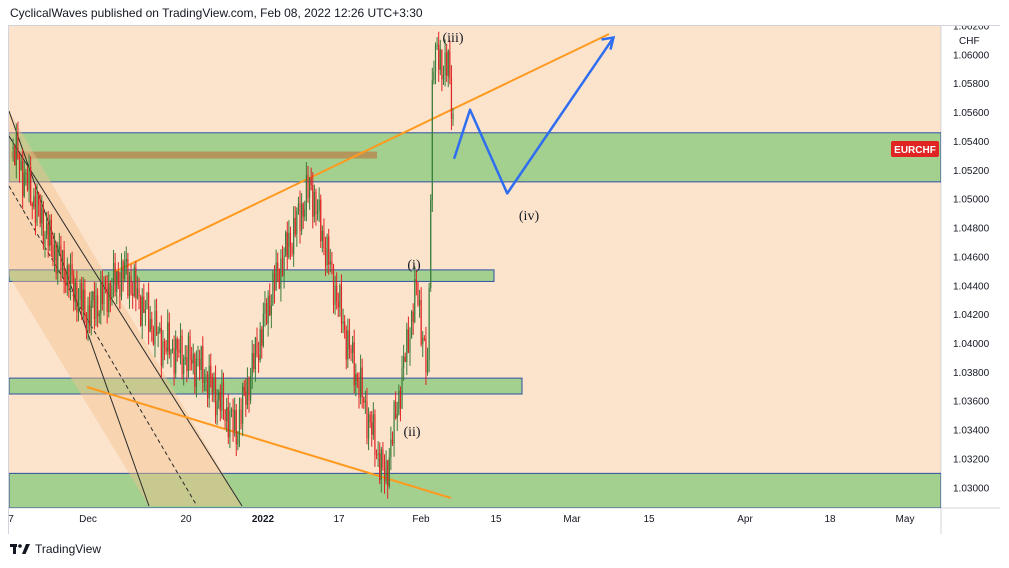 The width and height of the screenshot is (1009, 568). I want to click on highlight-box, so click(194, 155).